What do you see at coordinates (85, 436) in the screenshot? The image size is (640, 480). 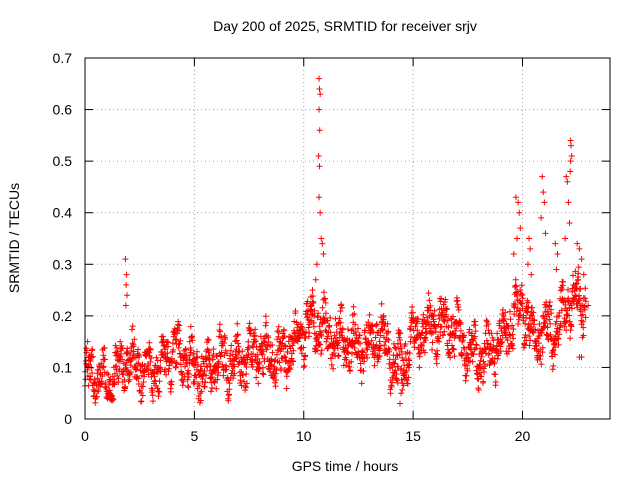 I see `x-tick-label: 0` at bounding box center [85, 436].